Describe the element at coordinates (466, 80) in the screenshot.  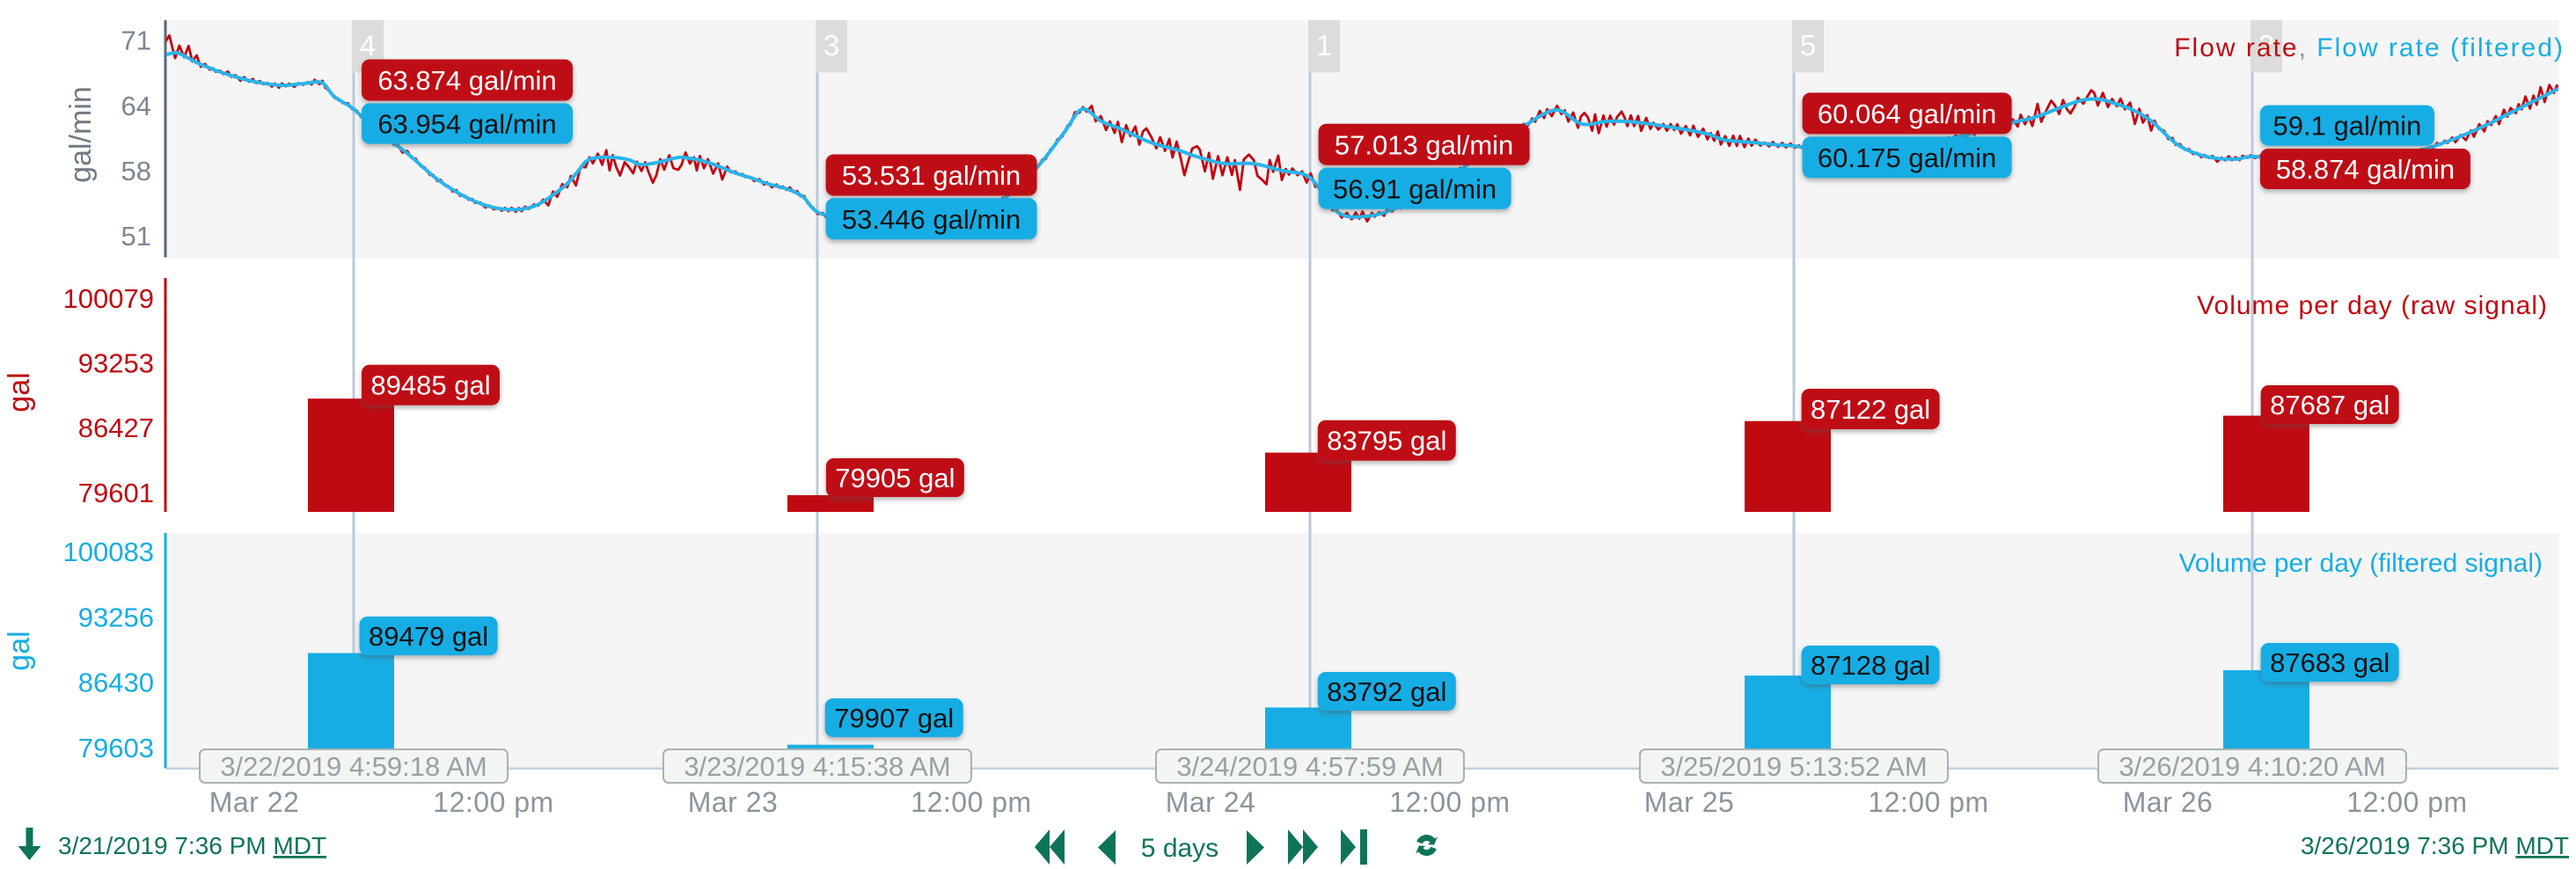
I see `svg-text: 63.874 gal/min` at that location.